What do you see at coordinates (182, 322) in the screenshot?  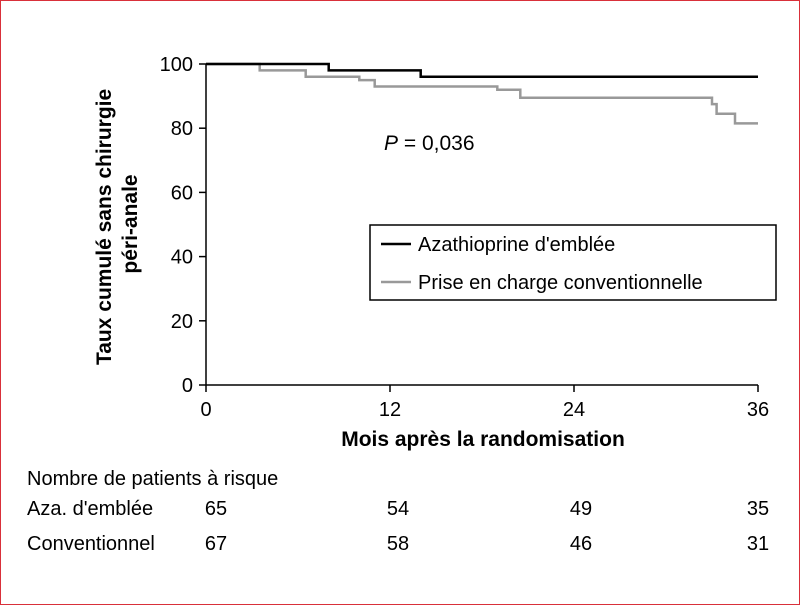 I see `y-tick-label: 20` at bounding box center [182, 322].